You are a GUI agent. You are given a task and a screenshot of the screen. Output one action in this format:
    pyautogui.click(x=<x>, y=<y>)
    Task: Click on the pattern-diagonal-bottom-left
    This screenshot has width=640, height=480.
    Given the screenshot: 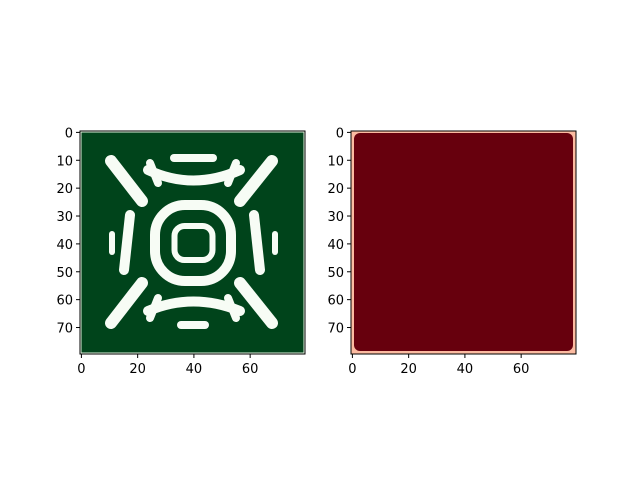 What is the action you would take?
    pyautogui.click(x=126, y=303)
    